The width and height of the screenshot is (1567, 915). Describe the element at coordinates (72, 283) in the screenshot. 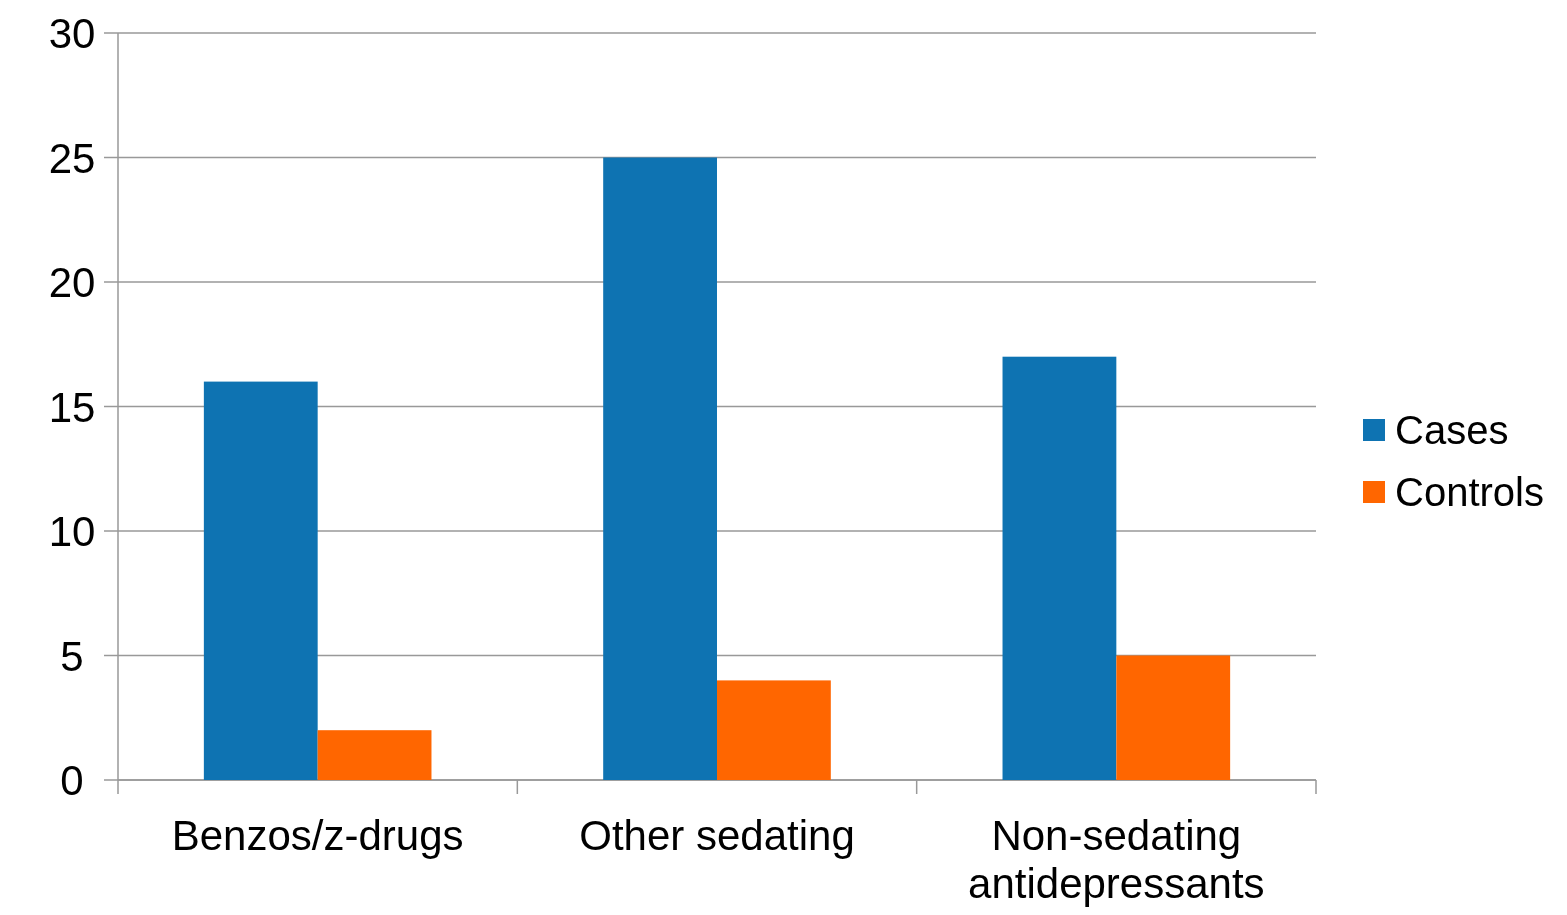

I see `y-tick-label: 20` at that location.